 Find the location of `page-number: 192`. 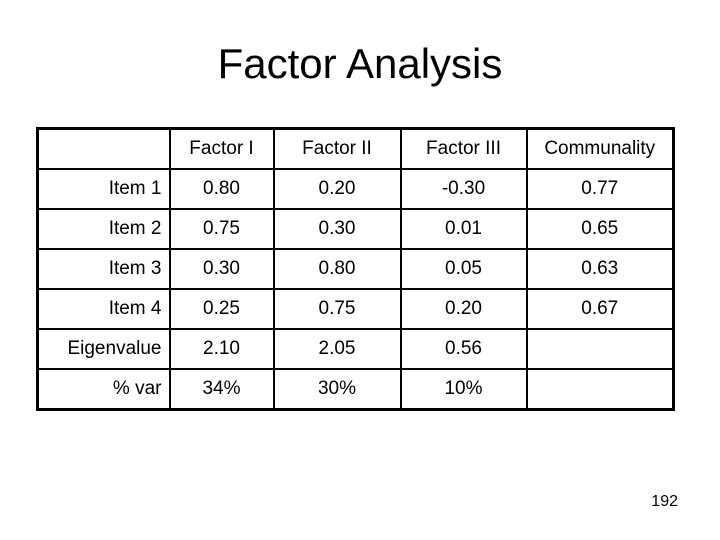

page-number: 192 is located at coordinates (664, 501).